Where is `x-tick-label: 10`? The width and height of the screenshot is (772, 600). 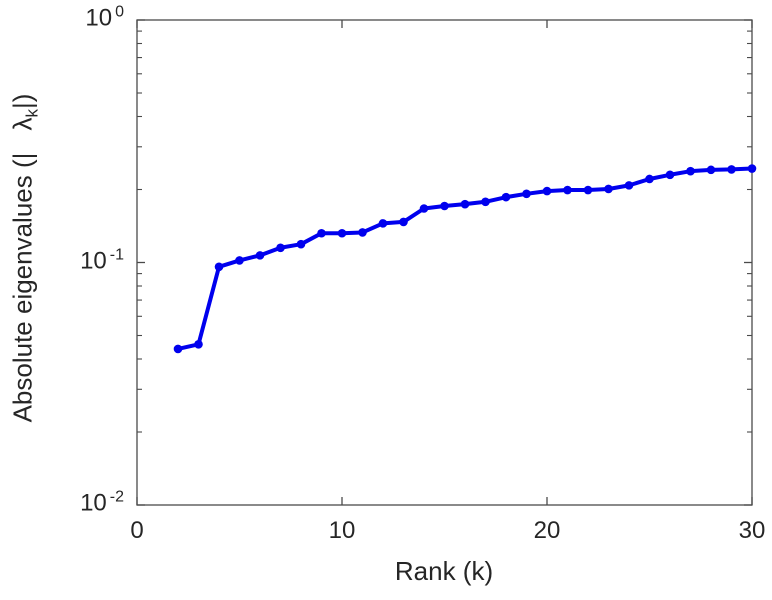
x-tick-label: 10 is located at coordinates (342, 530).